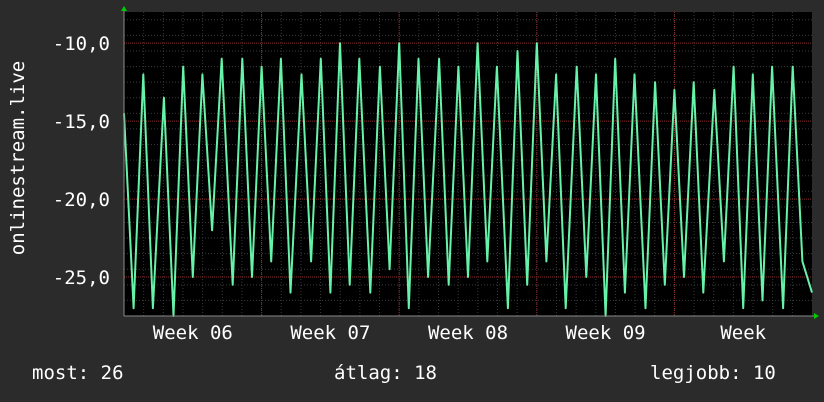 The height and width of the screenshot is (402, 824). What do you see at coordinates (713, 373) in the screenshot?
I see `best-value: legjobb: 10` at bounding box center [713, 373].